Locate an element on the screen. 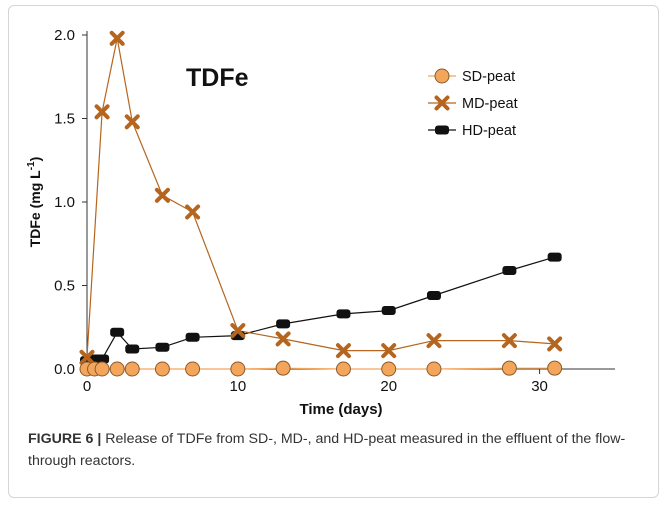 The width and height of the screenshot is (667, 507). y-tick-label: 0.0 is located at coordinates (64, 369).